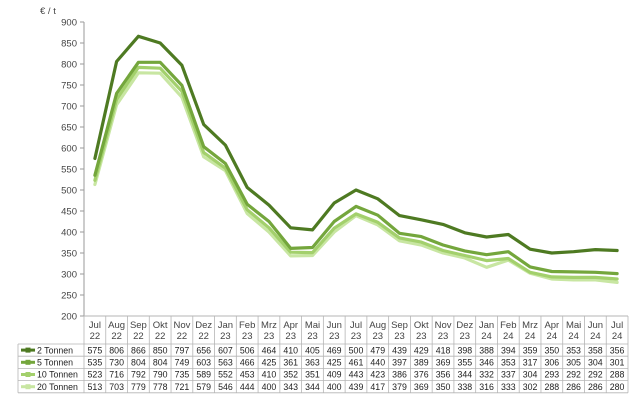 Image resolution: width=636 pixels, height=410 pixels. I want to click on table-cell-value: 409, so click(334, 375).